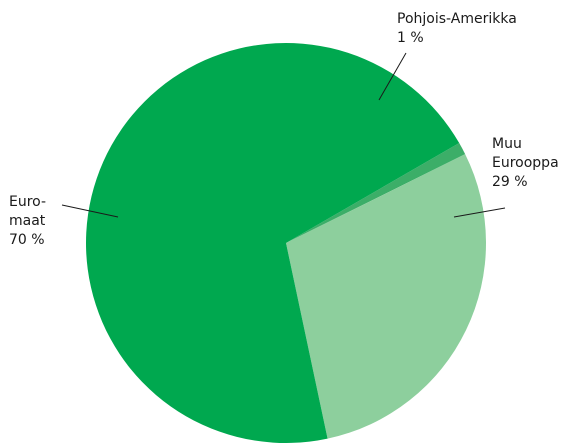  Describe the element at coordinates (410, 38) in the screenshot. I see `slice-label-0-line-1: 1 %` at that location.